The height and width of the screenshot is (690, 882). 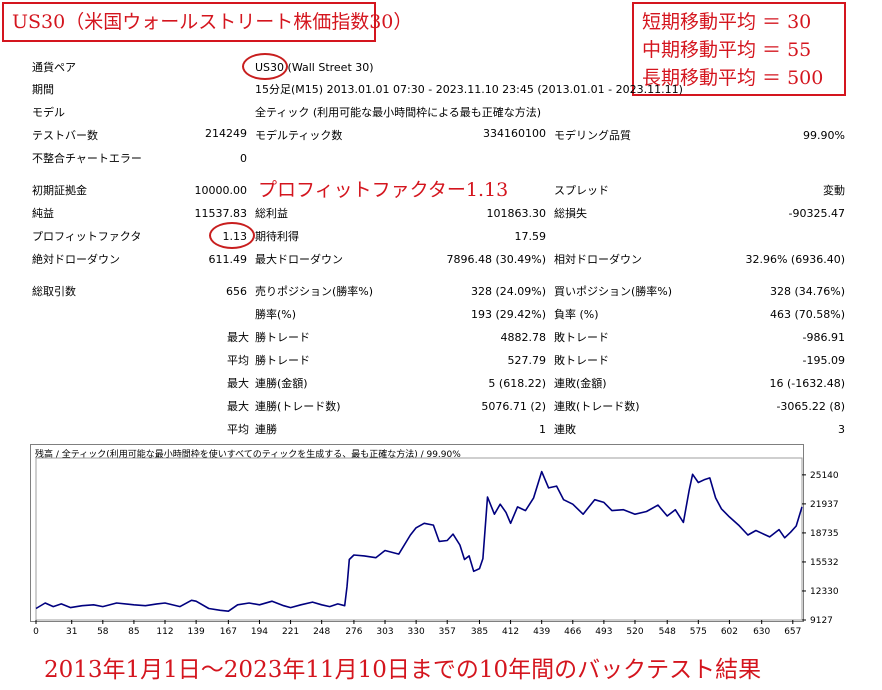 I want to click on avg-consec-wins-value: 1, so click(x=542, y=429).